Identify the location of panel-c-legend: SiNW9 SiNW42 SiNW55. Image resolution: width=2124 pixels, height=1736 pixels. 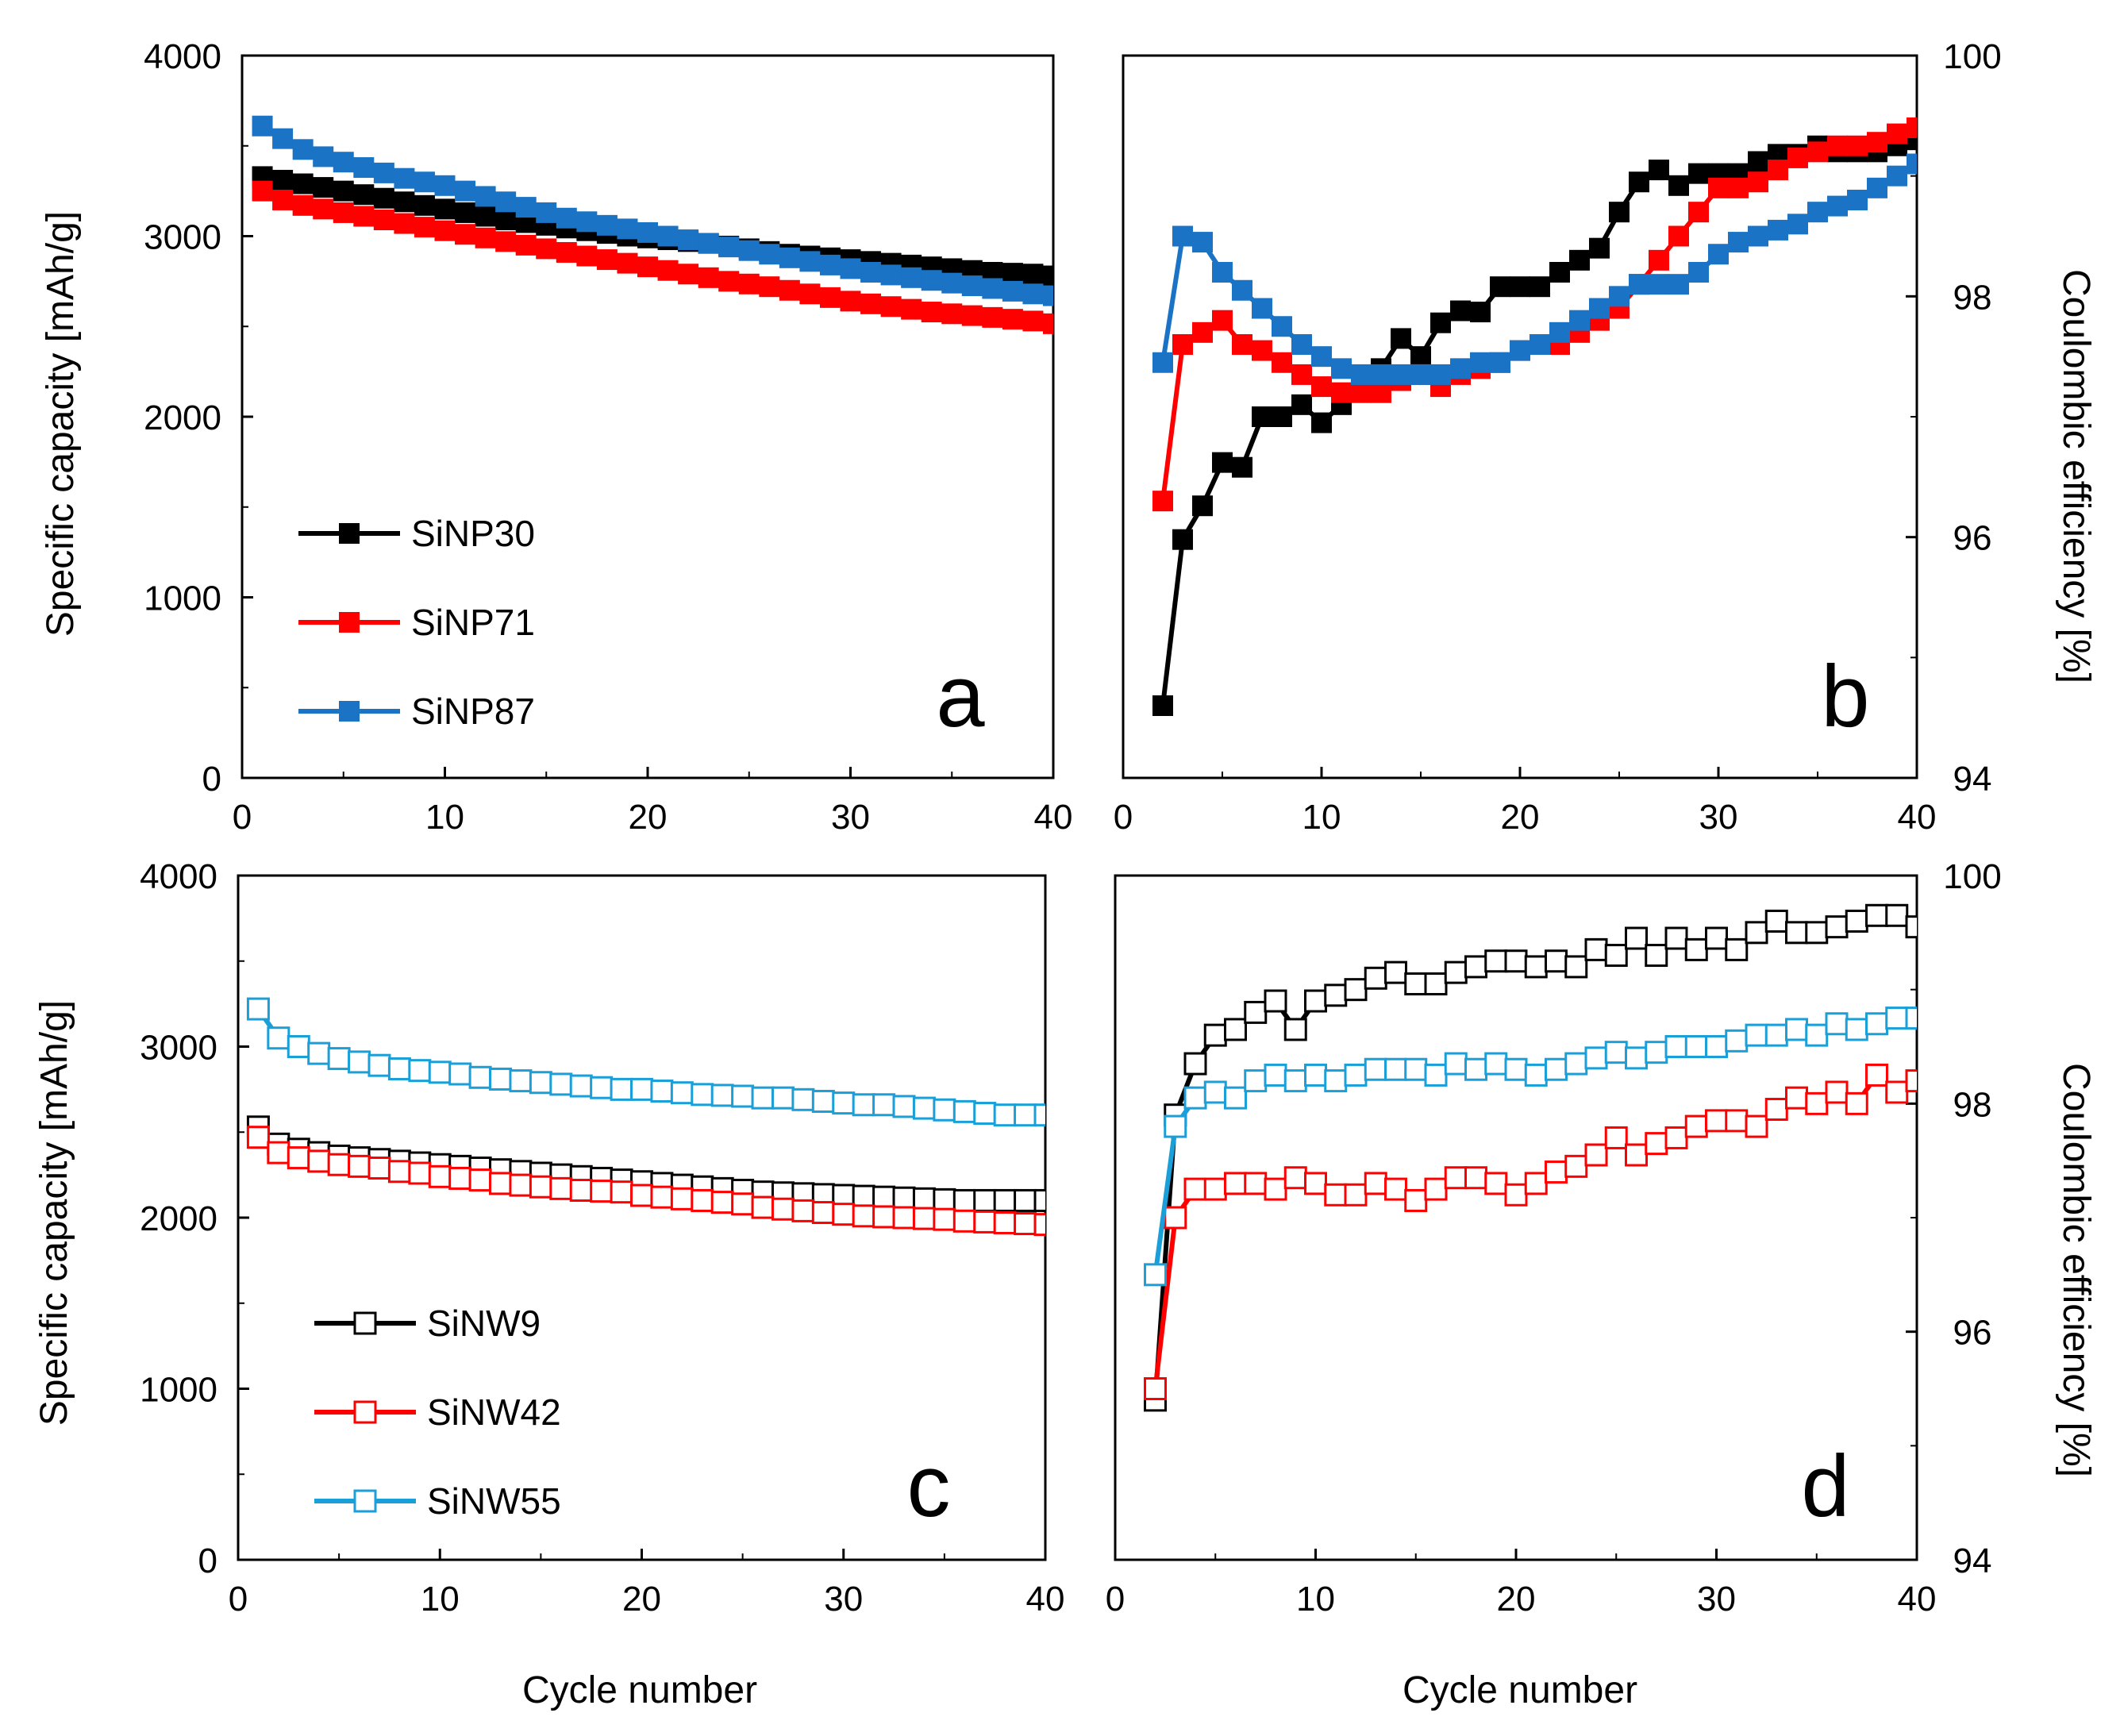
(437, 1412).